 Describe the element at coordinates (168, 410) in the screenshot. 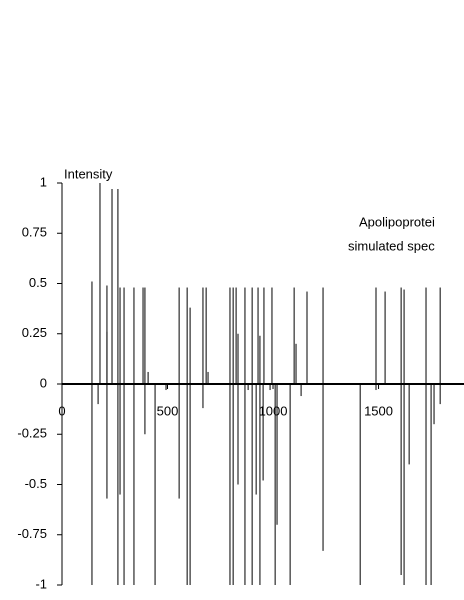

I see `x-tick-label: 500` at that location.